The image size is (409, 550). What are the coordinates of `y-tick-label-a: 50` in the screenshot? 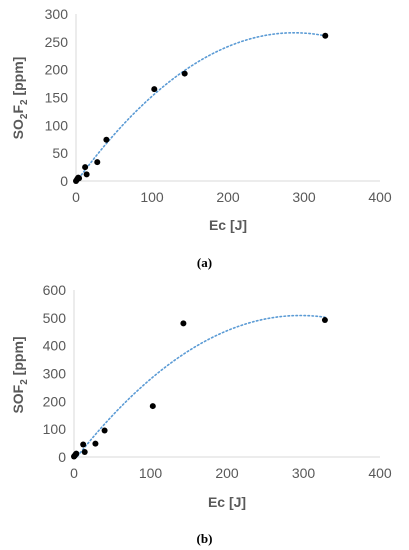 It's located at (60, 153).